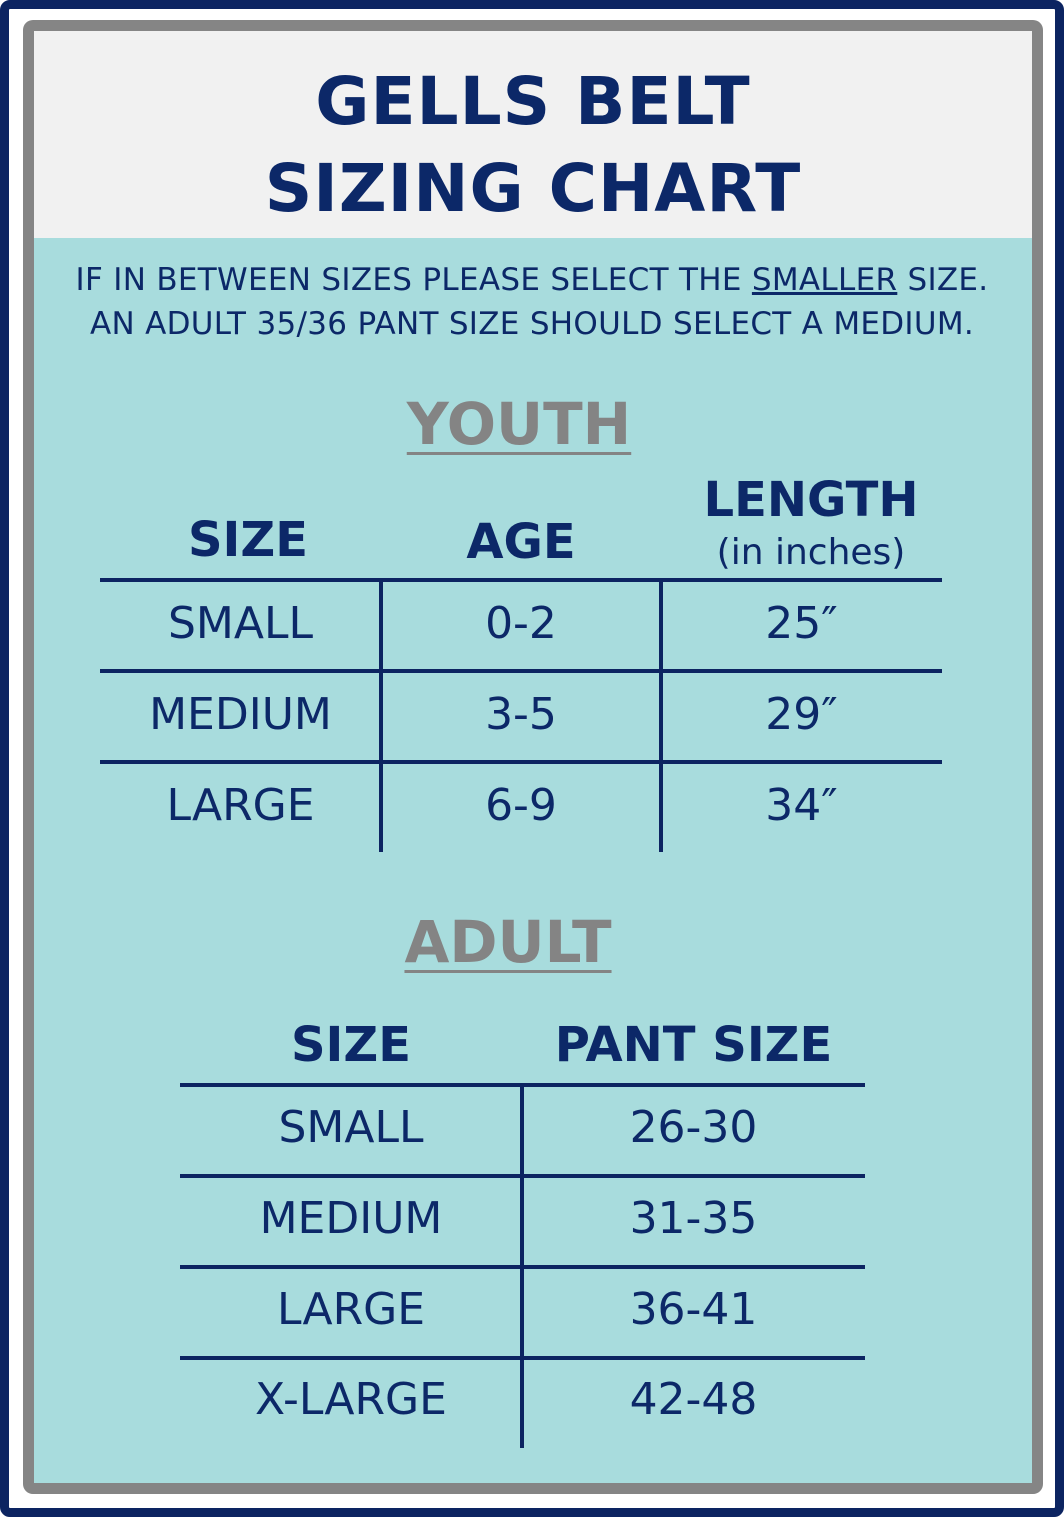  Describe the element at coordinates (801, 623) in the screenshot. I see `youth-row-1-length: 25″` at that location.